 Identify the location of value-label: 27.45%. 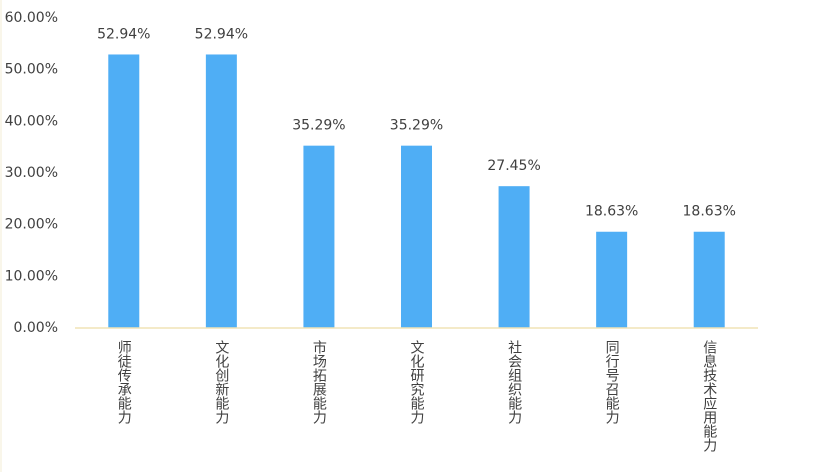
(513, 166).